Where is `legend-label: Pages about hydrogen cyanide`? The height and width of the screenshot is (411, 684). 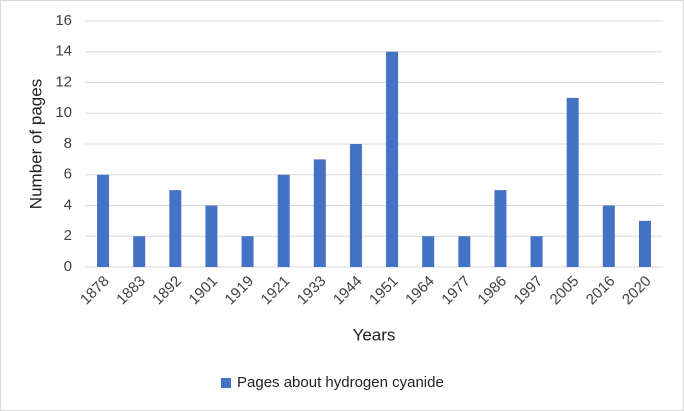 legend-label: Pages about hydrogen cyanide is located at coordinates (340, 382).